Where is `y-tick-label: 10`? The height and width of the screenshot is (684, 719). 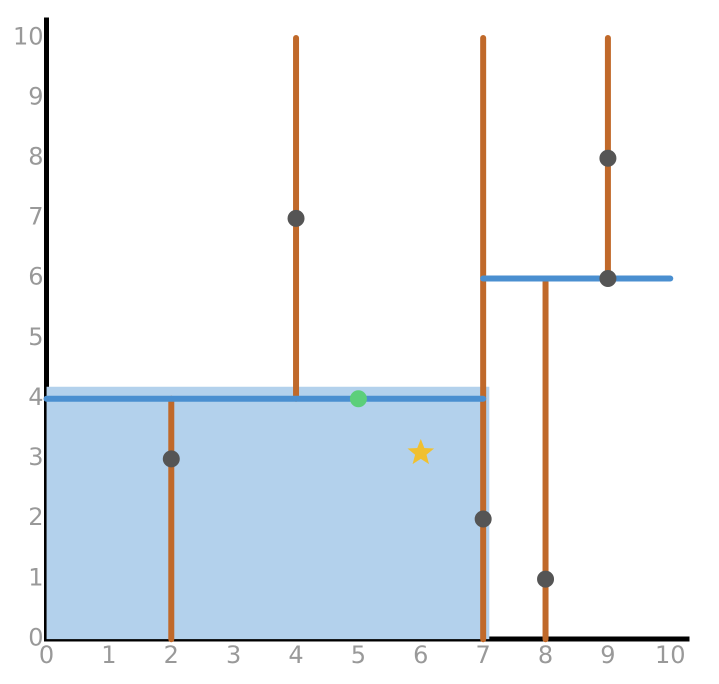 y-tick-label: 10 is located at coordinates (28, 36).